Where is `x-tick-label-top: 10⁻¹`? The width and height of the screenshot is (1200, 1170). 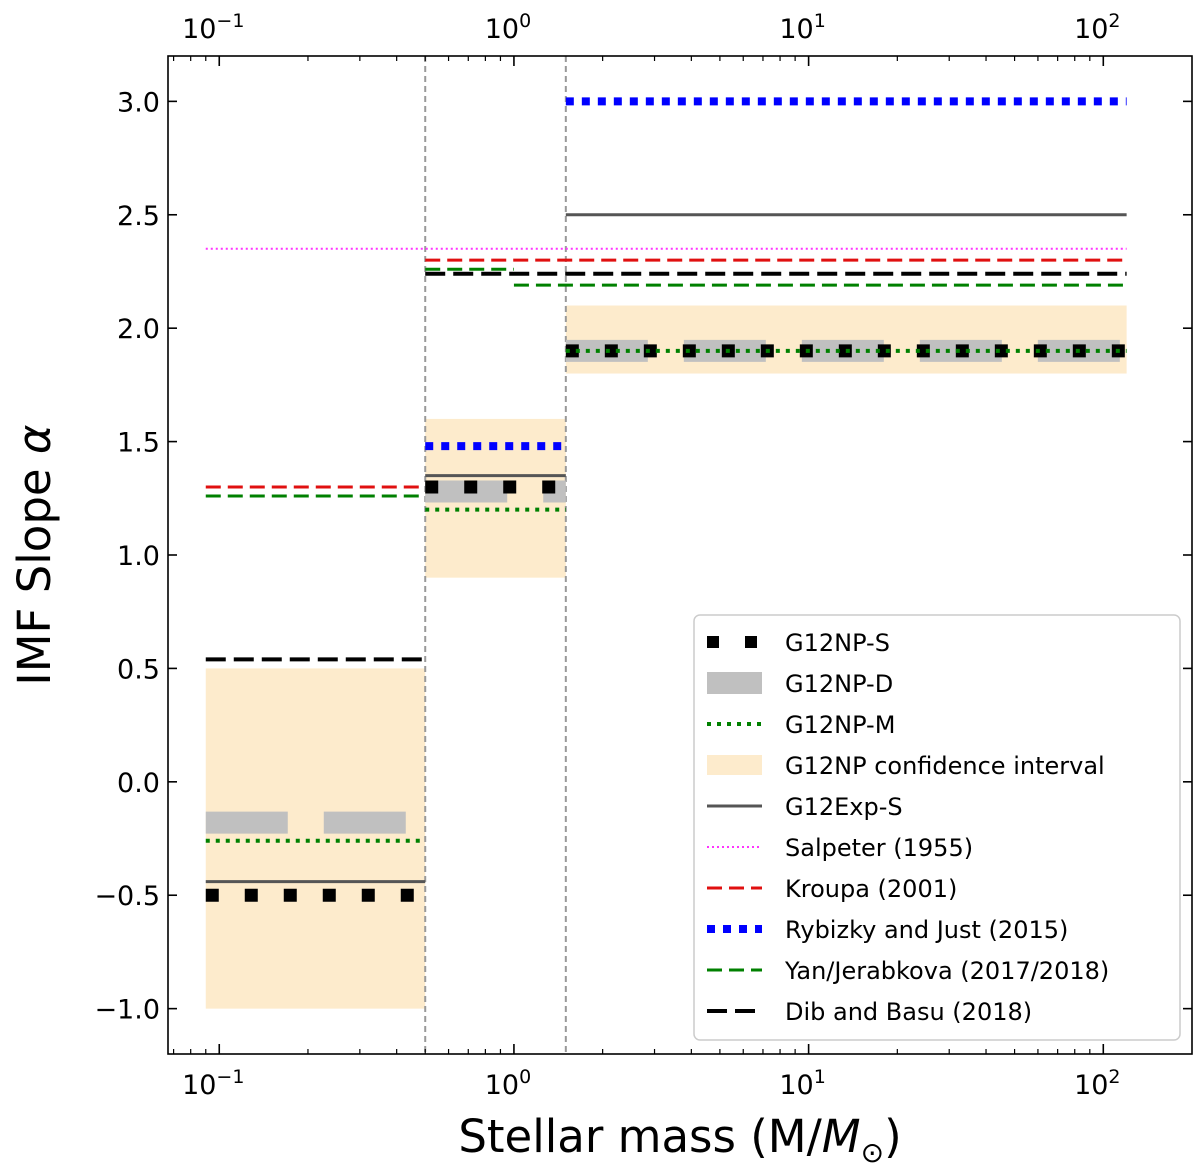 x-tick-label-top: 10⁻¹ is located at coordinates (213, 27).